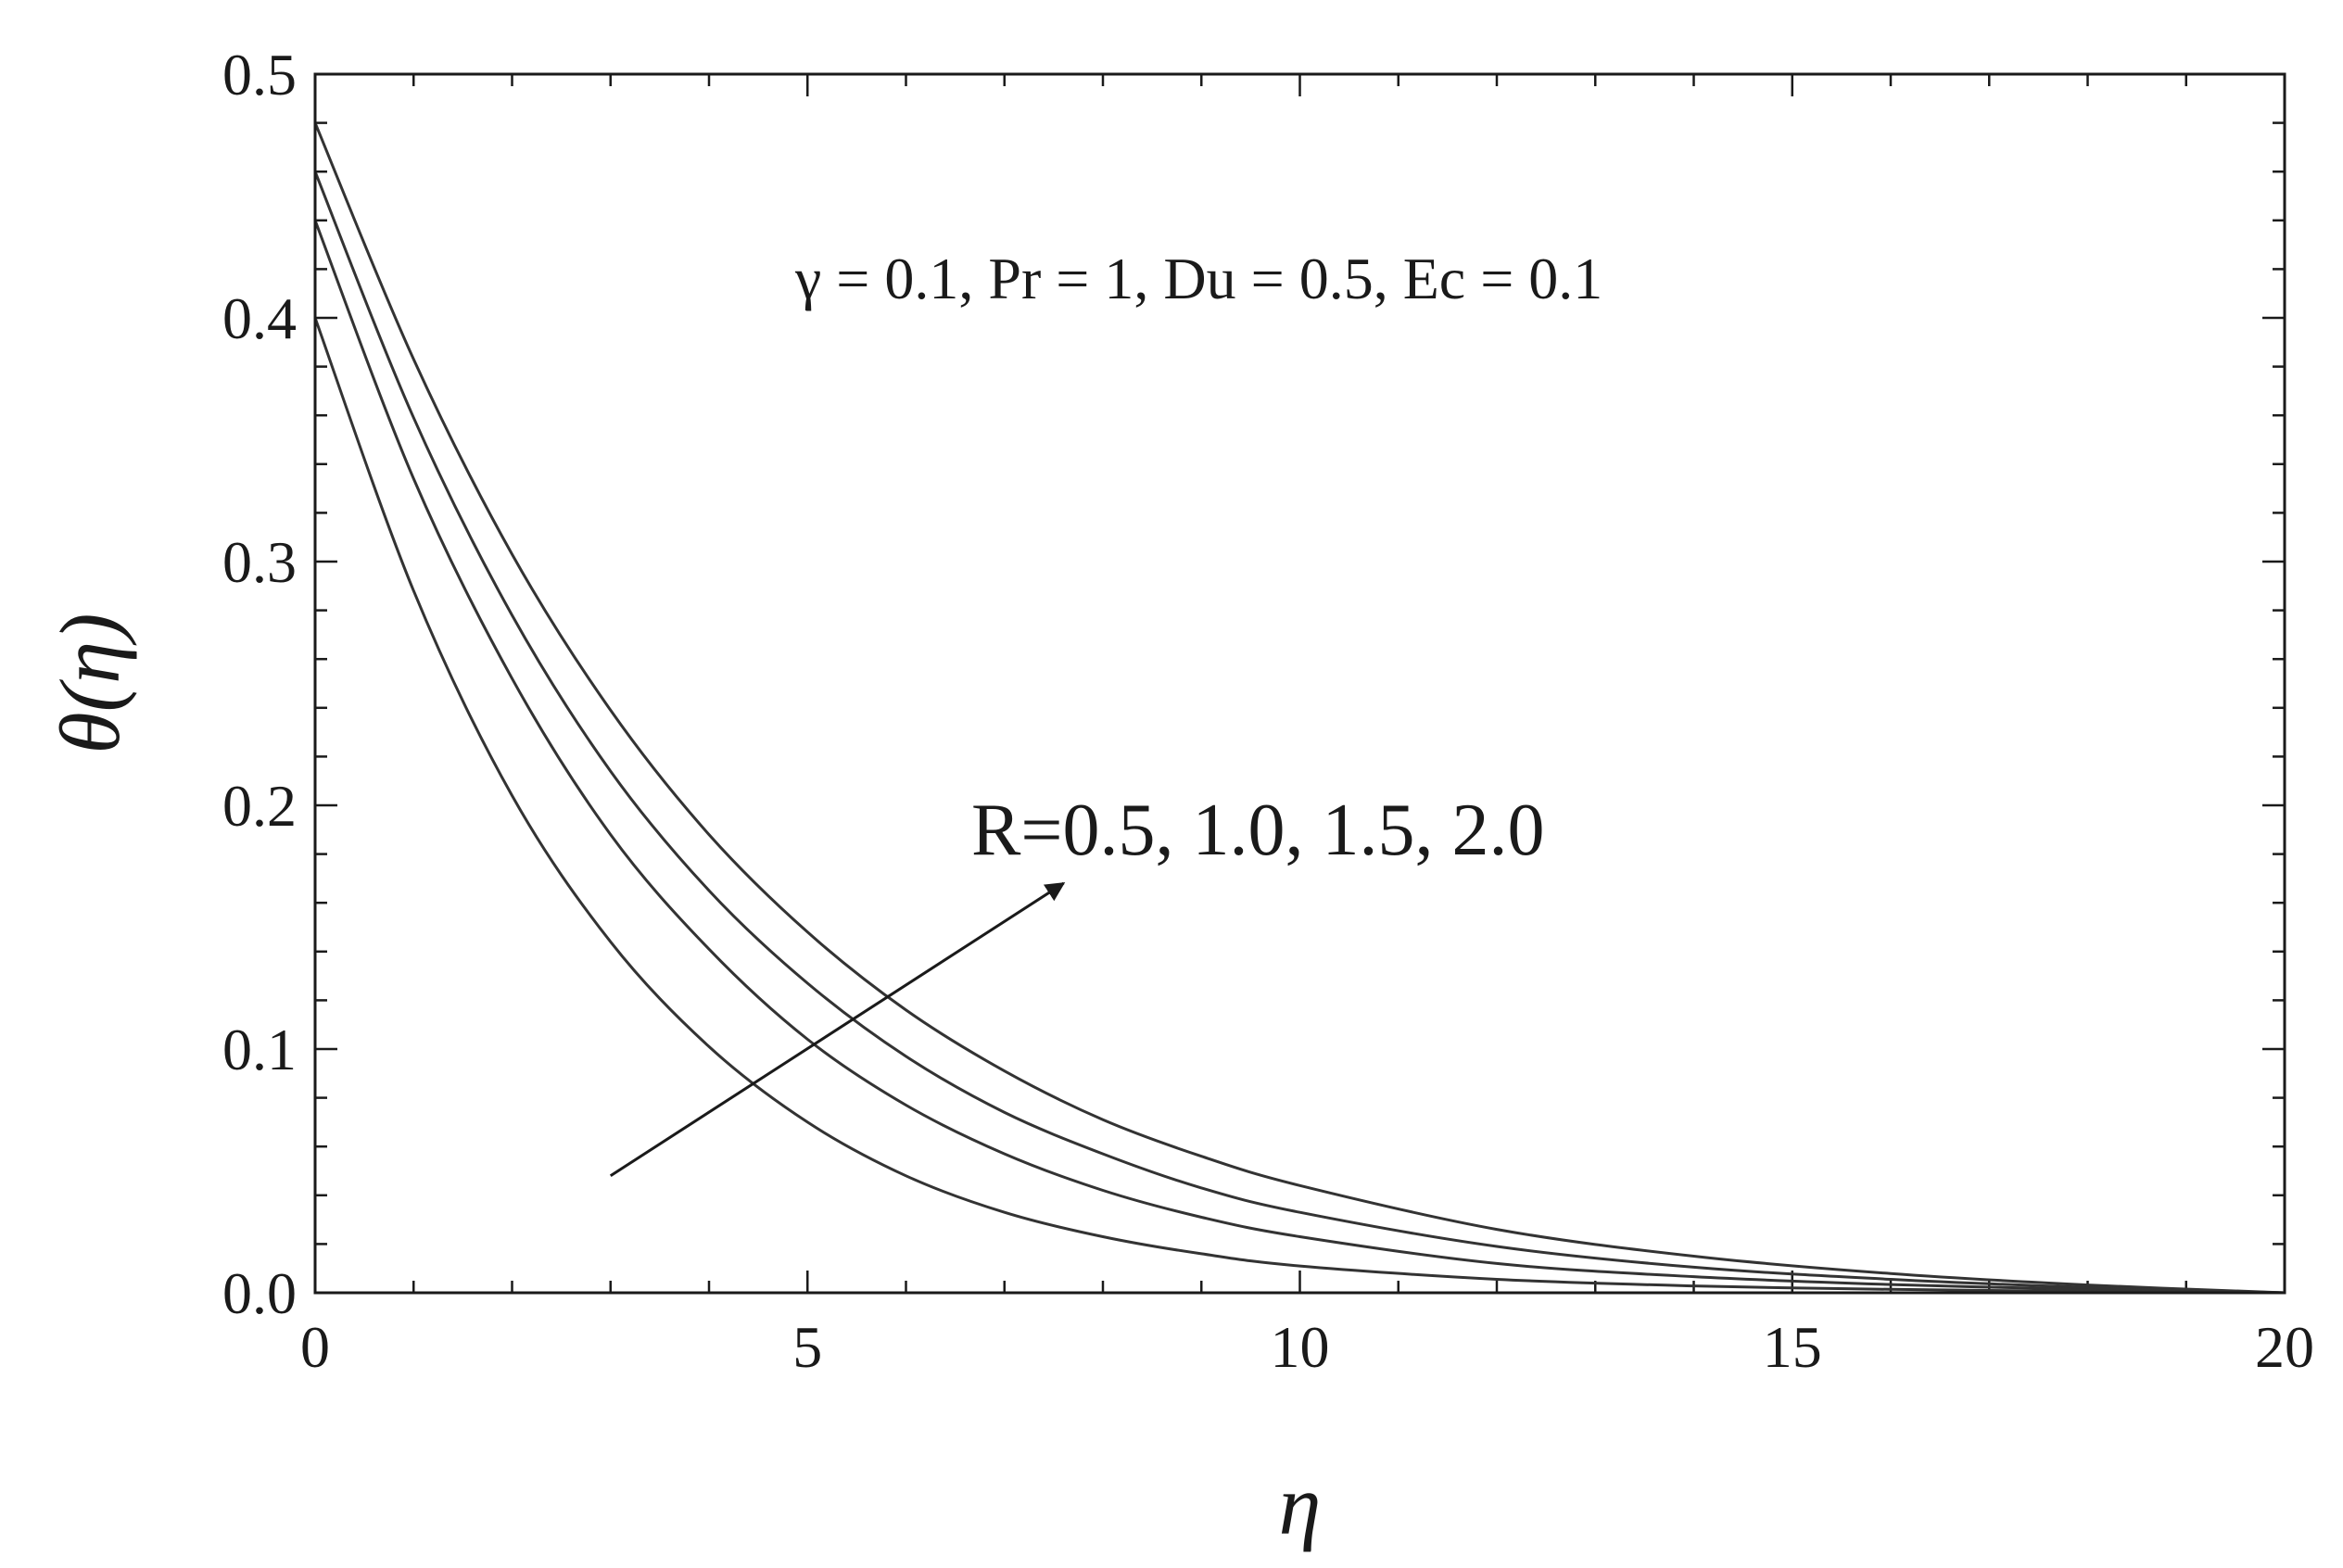  What do you see at coordinates (259, 1049) in the screenshot?
I see `y-tick-label: 0.1` at bounding box center [259, 1049].